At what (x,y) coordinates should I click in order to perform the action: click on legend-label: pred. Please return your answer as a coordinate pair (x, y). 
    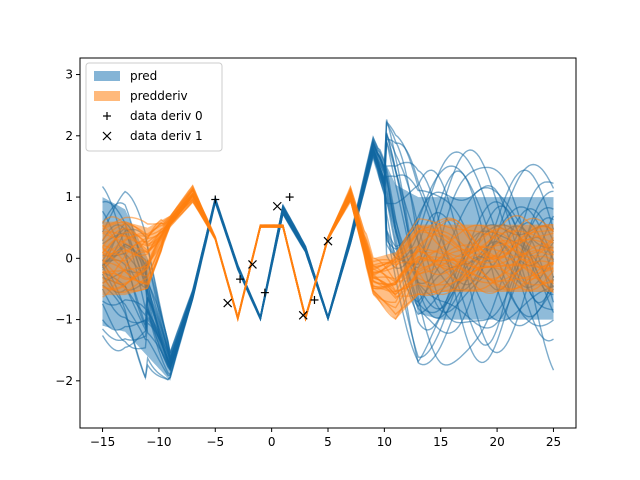
    Looking at the image, I should click on (143, 76).